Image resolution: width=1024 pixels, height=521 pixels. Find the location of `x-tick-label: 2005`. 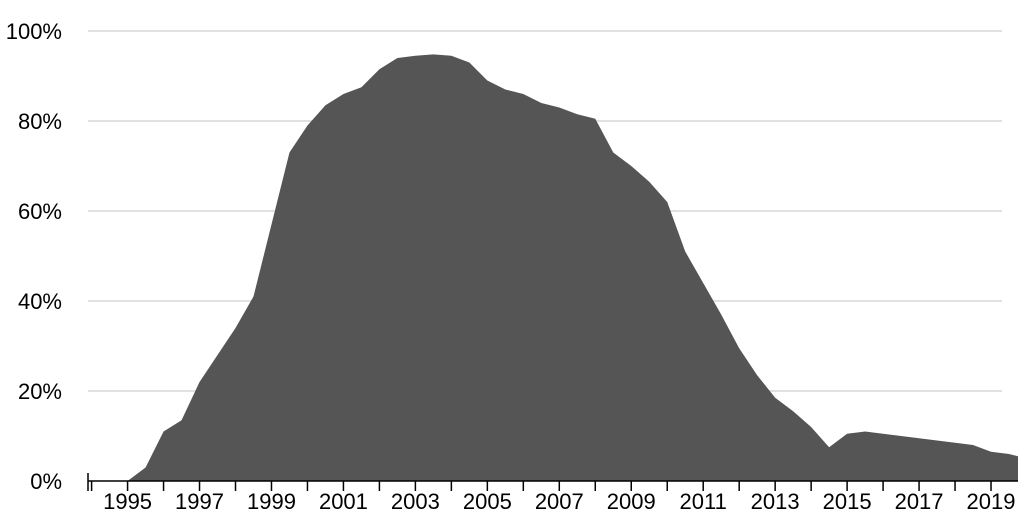

x-tick-label: 2005 is located at coordinates (487, 501).